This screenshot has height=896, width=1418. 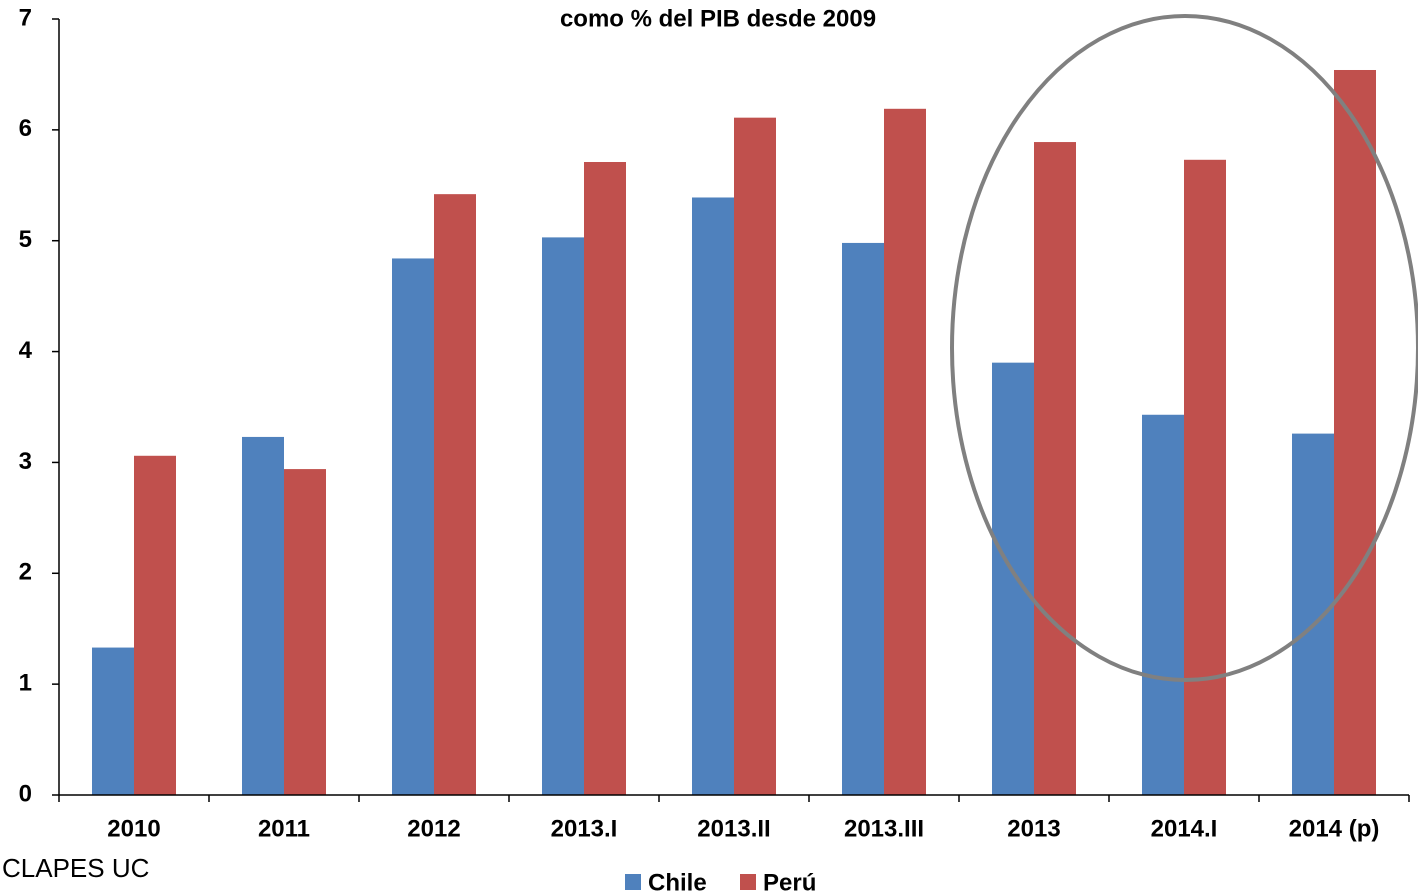 What do you see at coordinates (25, 572) in the screenshot?
I see `y-tick-label: 2` at bounding box center [25, 572].